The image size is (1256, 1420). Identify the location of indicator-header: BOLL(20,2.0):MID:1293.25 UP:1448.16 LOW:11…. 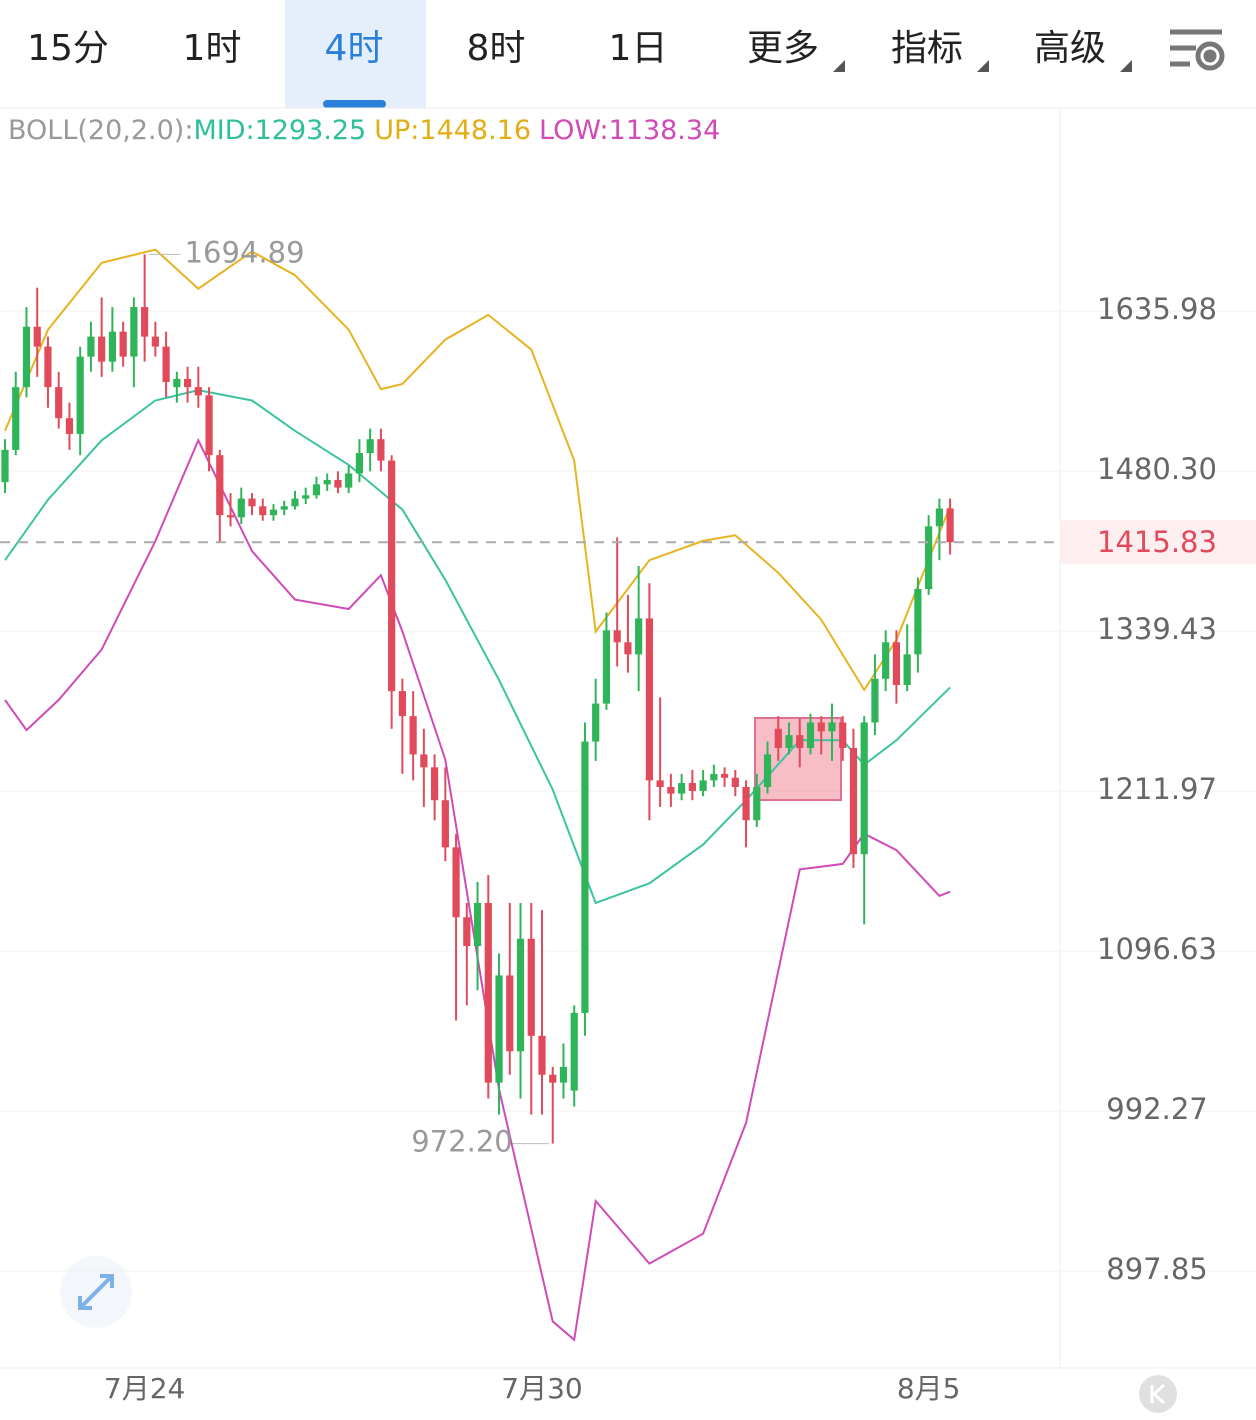
(364, 130).